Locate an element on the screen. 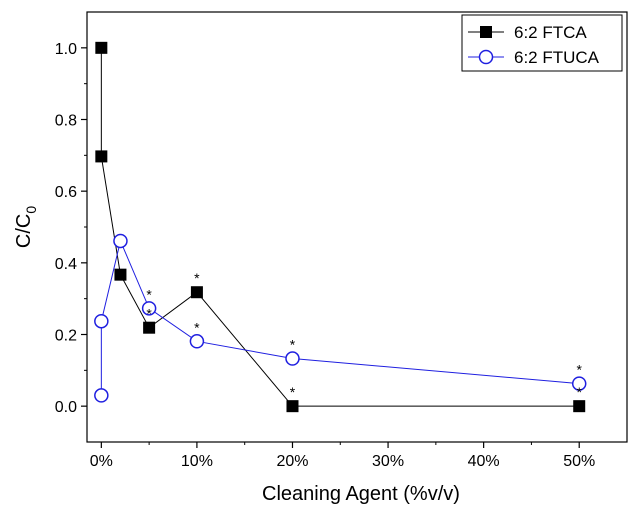  y-axis-title-subscript: 0 is located at coordinates (31, 210).